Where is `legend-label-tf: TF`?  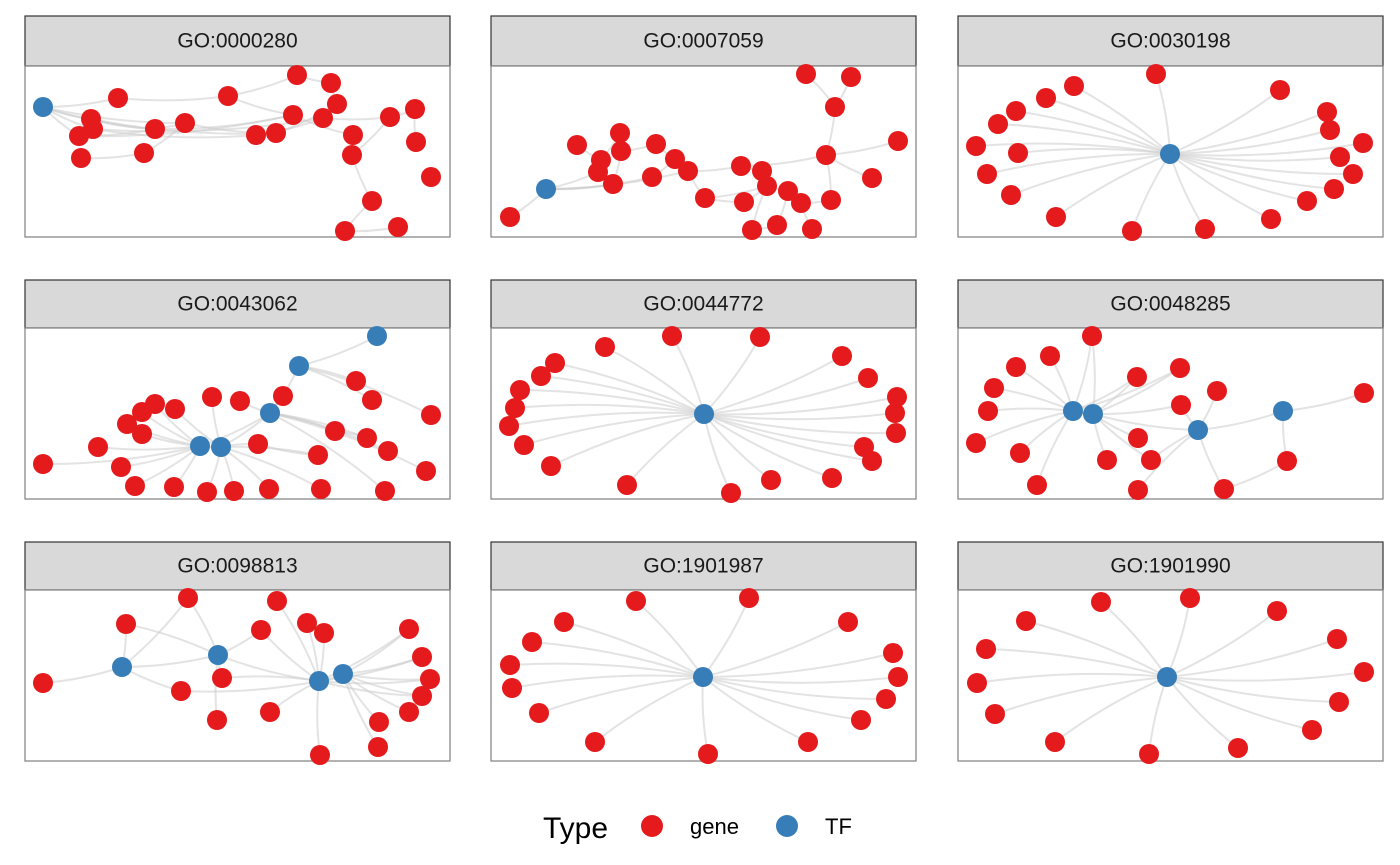
legend-label-tf: TF is located at coordinates (838, 826).